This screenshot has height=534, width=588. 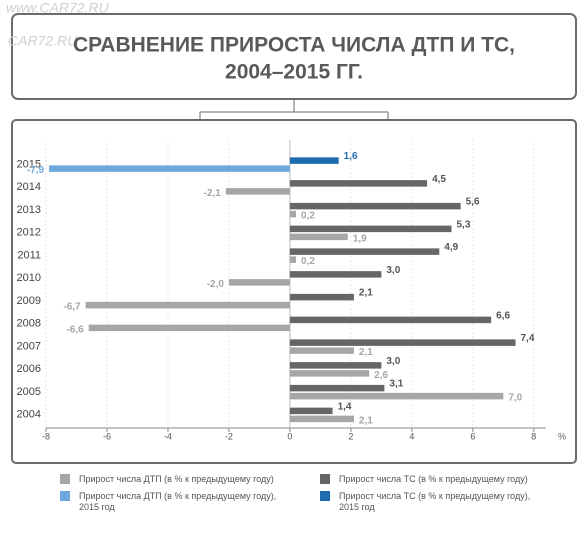 I want to click on value-label: 5,6, so click(x=473, y=202).